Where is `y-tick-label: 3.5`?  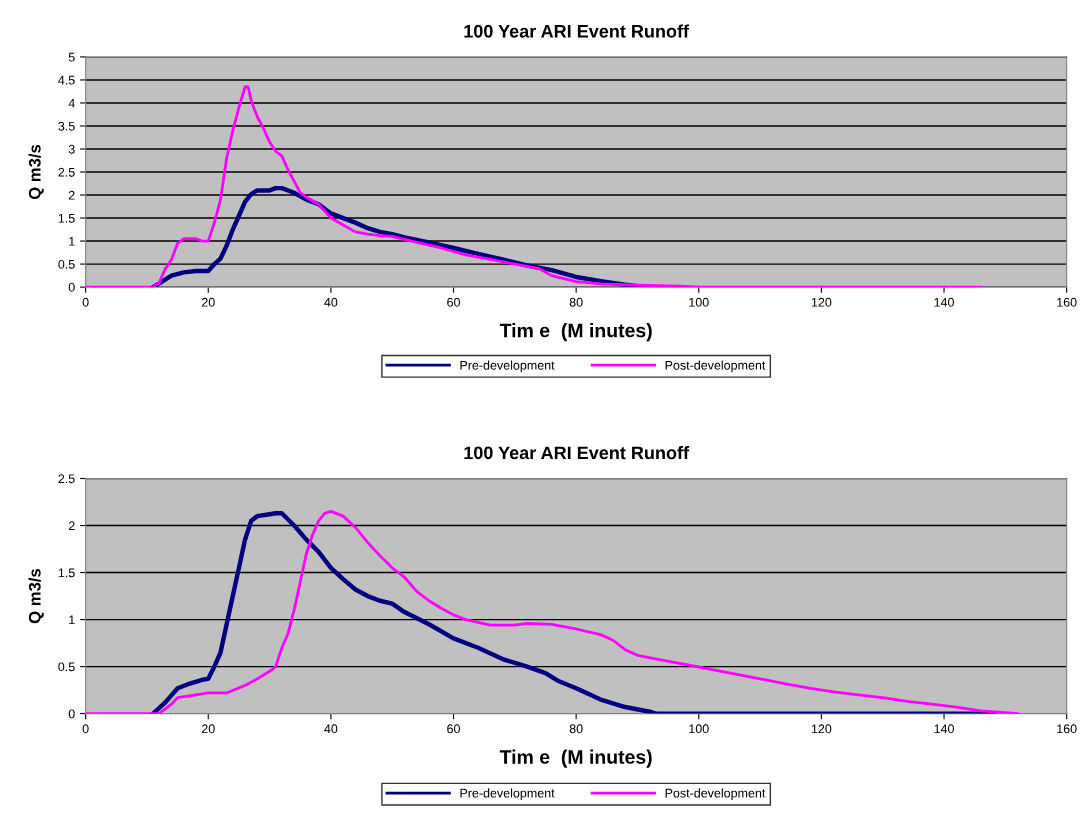 y-tick-label: 3.5 is located at coordinates (66, 126).